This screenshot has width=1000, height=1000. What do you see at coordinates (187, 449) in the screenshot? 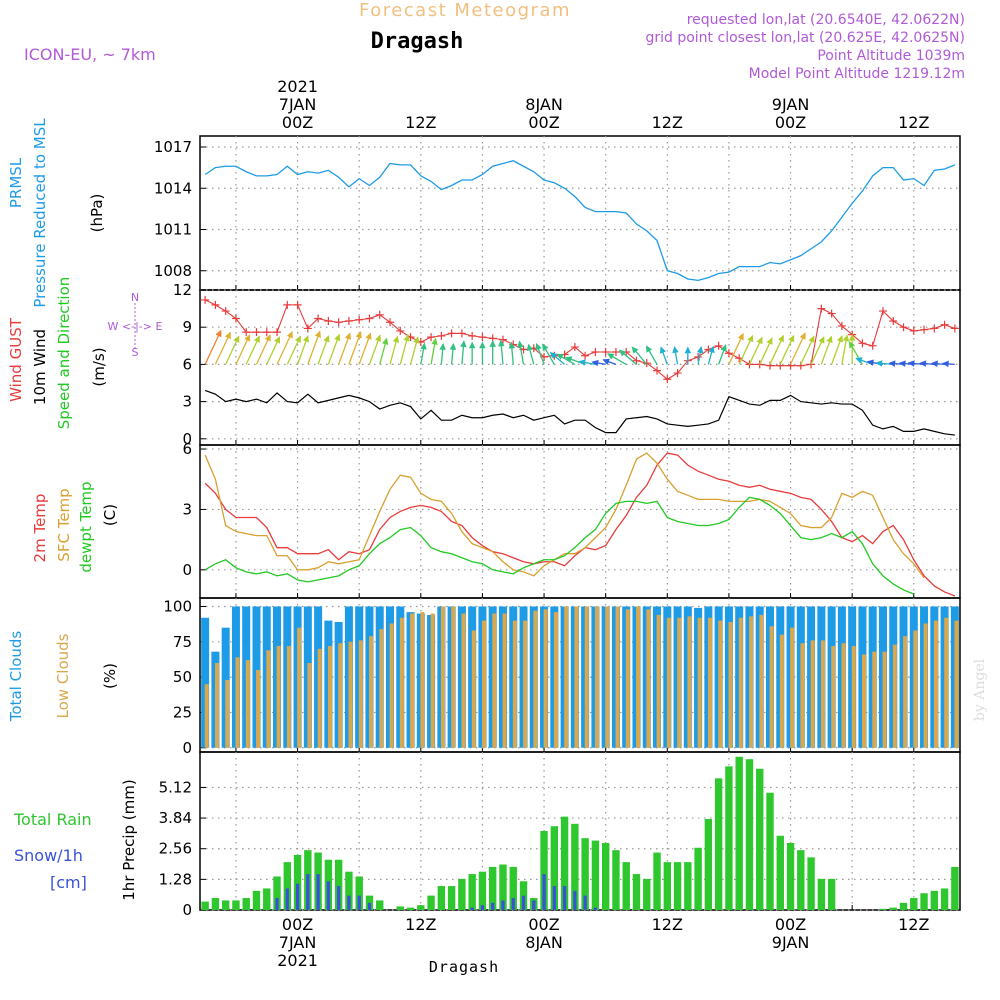
I see `y-tick-label: 6` at bounding box center [187, 449].